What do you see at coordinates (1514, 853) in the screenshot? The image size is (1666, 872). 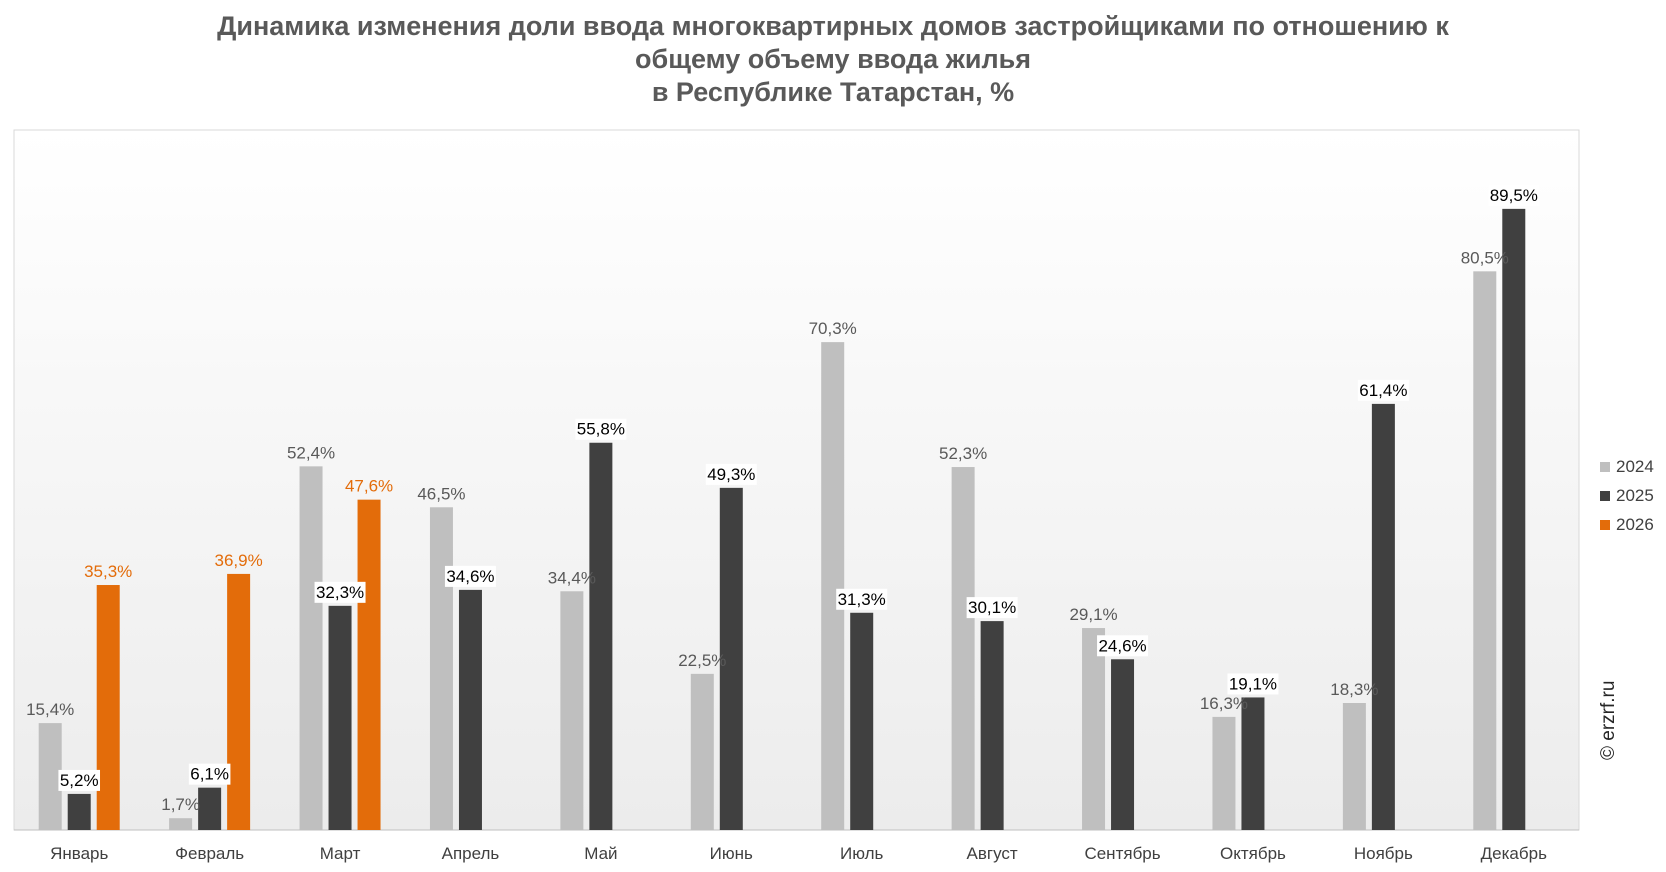 I see `x-tick-label: Декабрь` at bounding box center [1514, 853].